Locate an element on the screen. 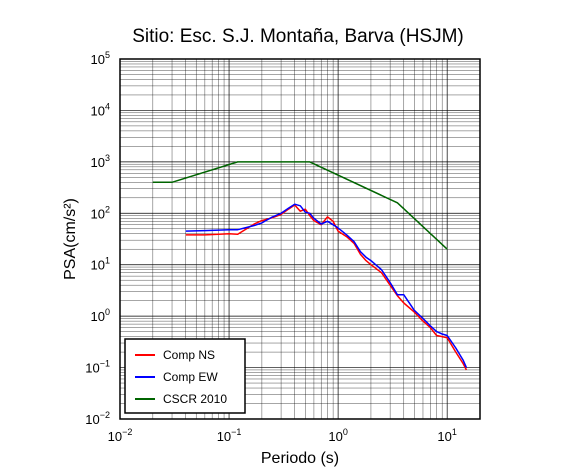  y-tick-label: 10⁻¹ is located at coordinates (97, 367).